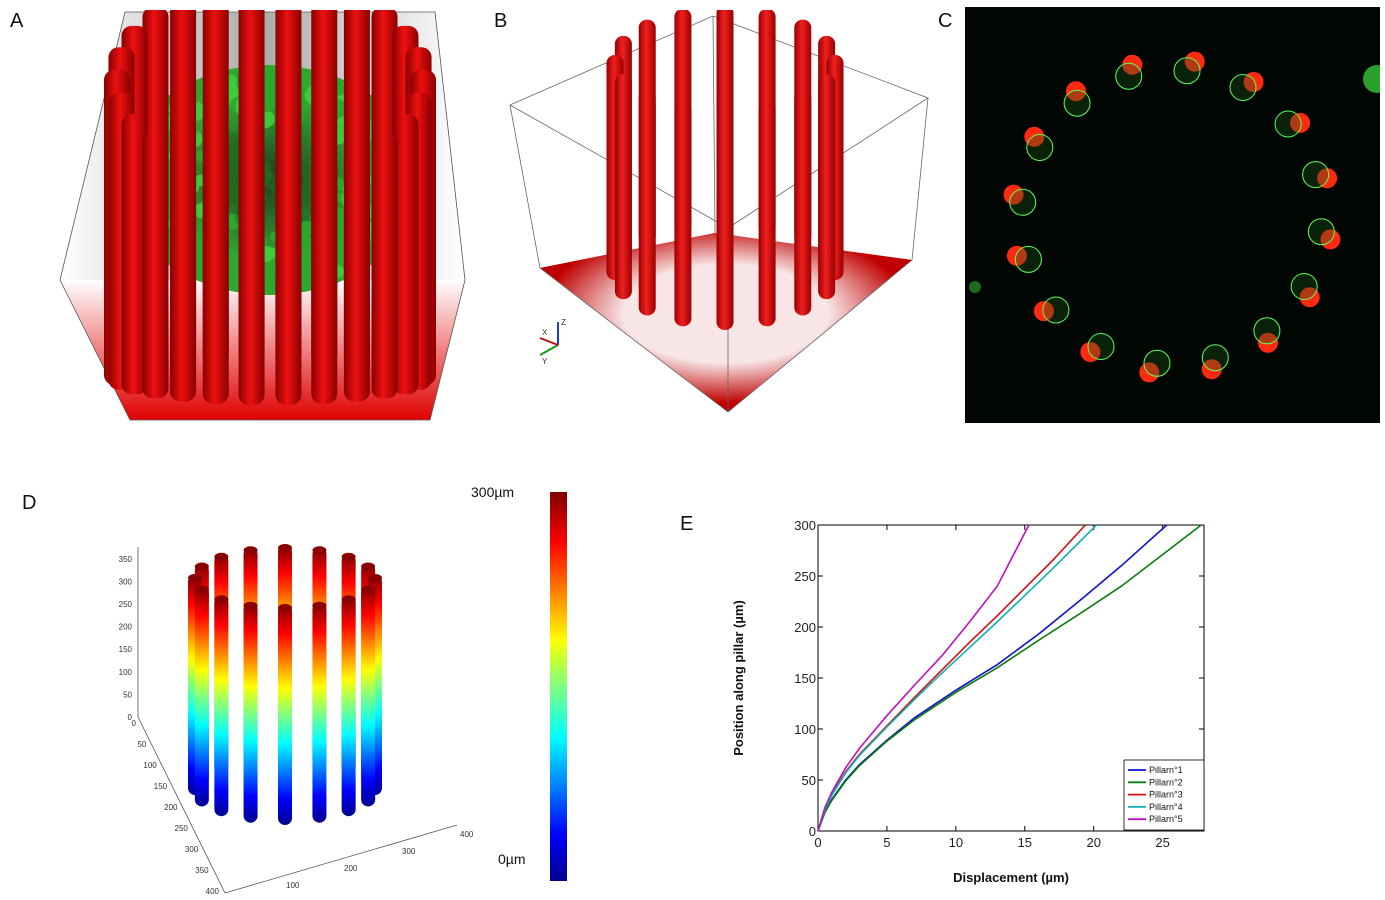 The width and height of the screenshot is (1385, 900). Describe the element at coordinates (126, 649) in the screenshot. I see `z-tick-label: 150` at that location.